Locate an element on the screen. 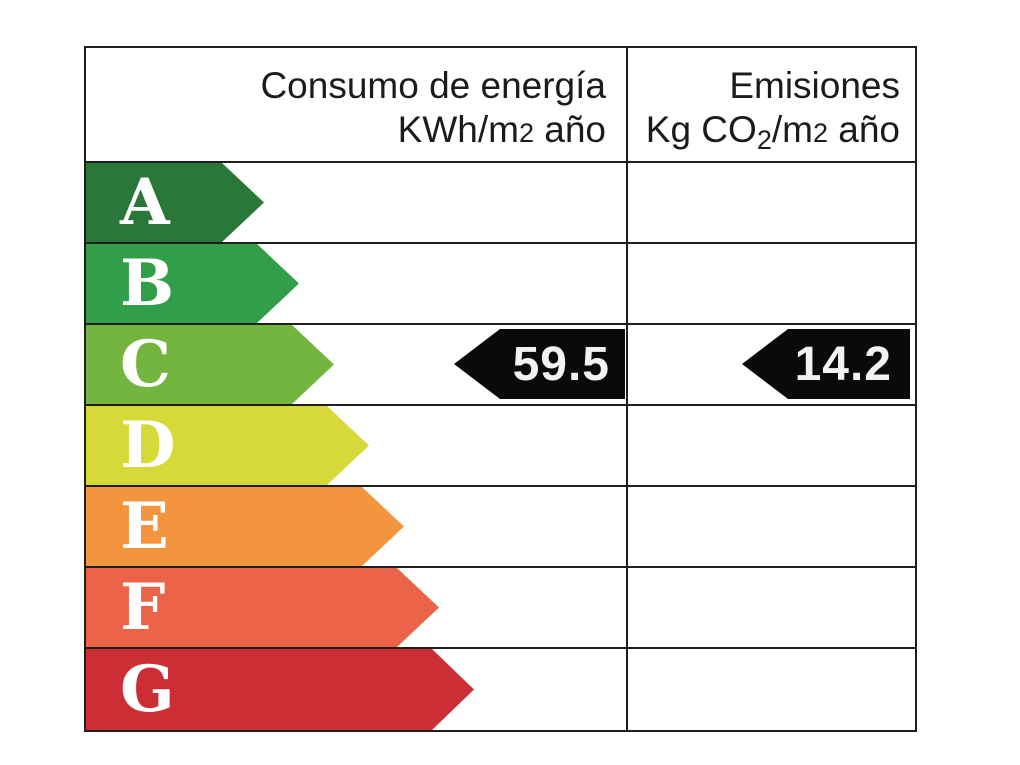 The width and height of the screenshot is (1020, 765). units-text: Kg CO is located at coordinates (701, 129).